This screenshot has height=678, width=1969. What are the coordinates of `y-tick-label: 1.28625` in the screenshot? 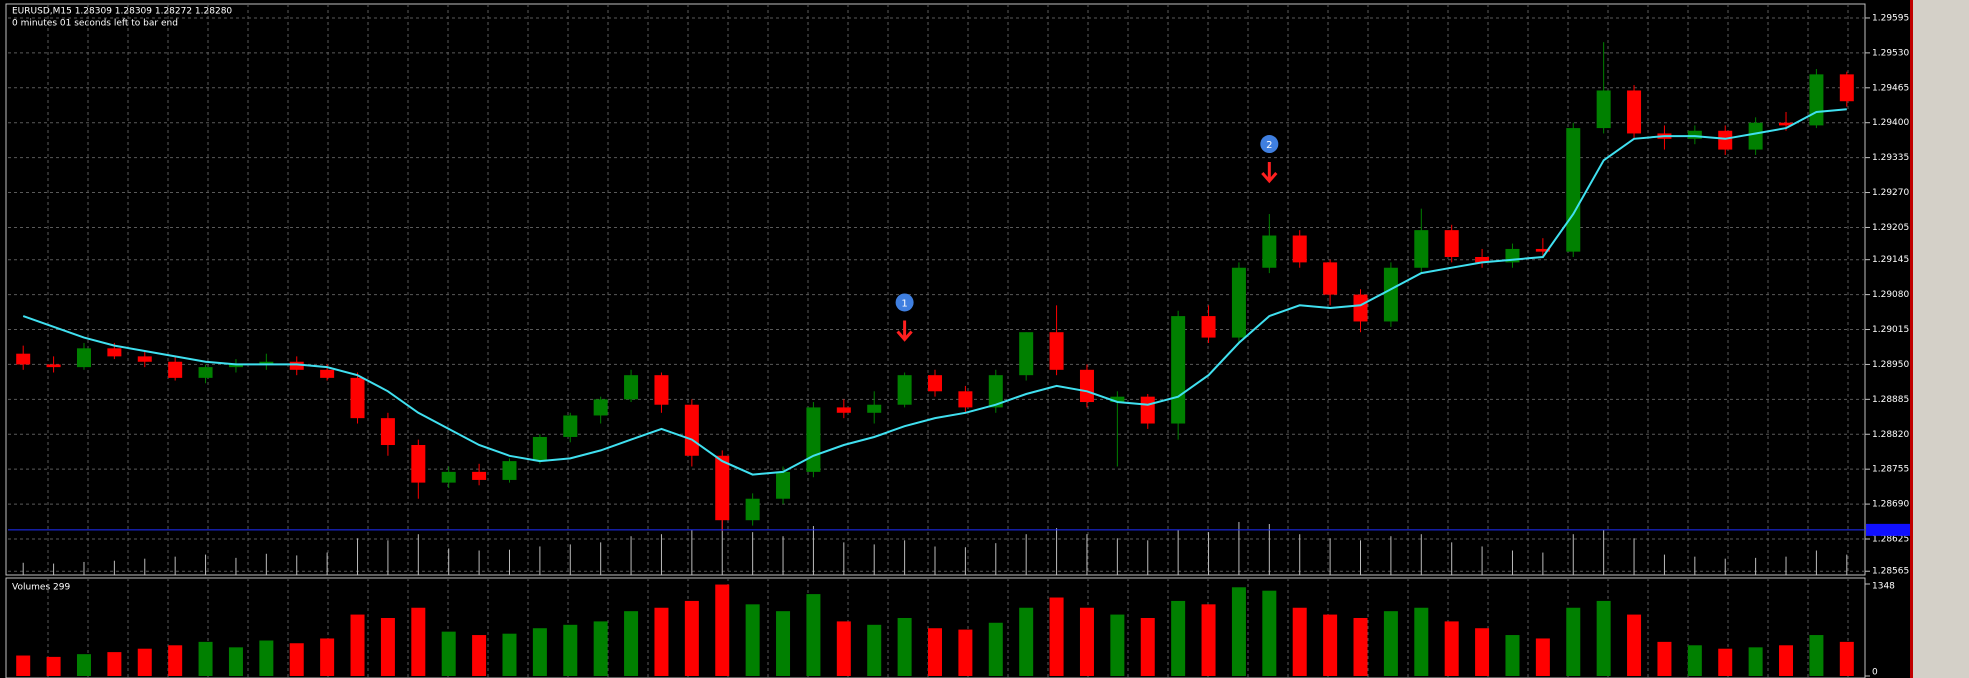 It's located at (1890, 540).